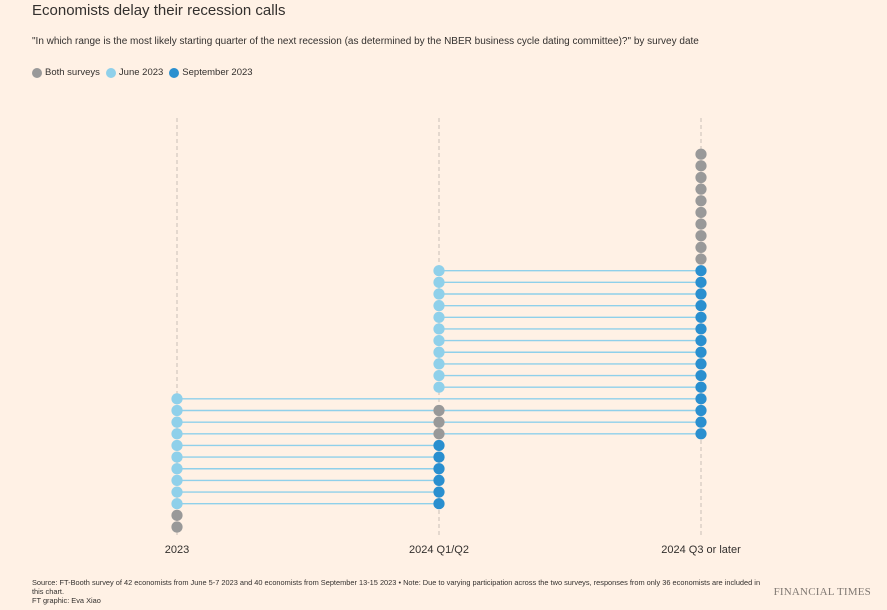 This screenshot has width=887, height=610. Describe the element at coordinates (822, 592) in the screenshot. I see `ft-brand-logo: FINANCIAL TIMES` at that location.